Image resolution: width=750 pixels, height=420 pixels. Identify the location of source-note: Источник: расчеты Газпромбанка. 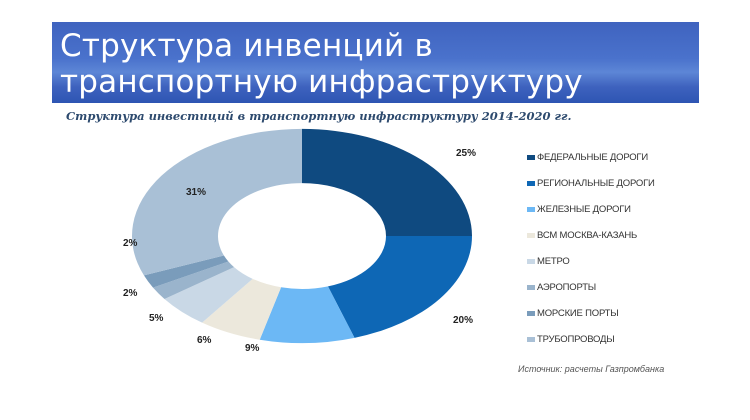
(591, 369).